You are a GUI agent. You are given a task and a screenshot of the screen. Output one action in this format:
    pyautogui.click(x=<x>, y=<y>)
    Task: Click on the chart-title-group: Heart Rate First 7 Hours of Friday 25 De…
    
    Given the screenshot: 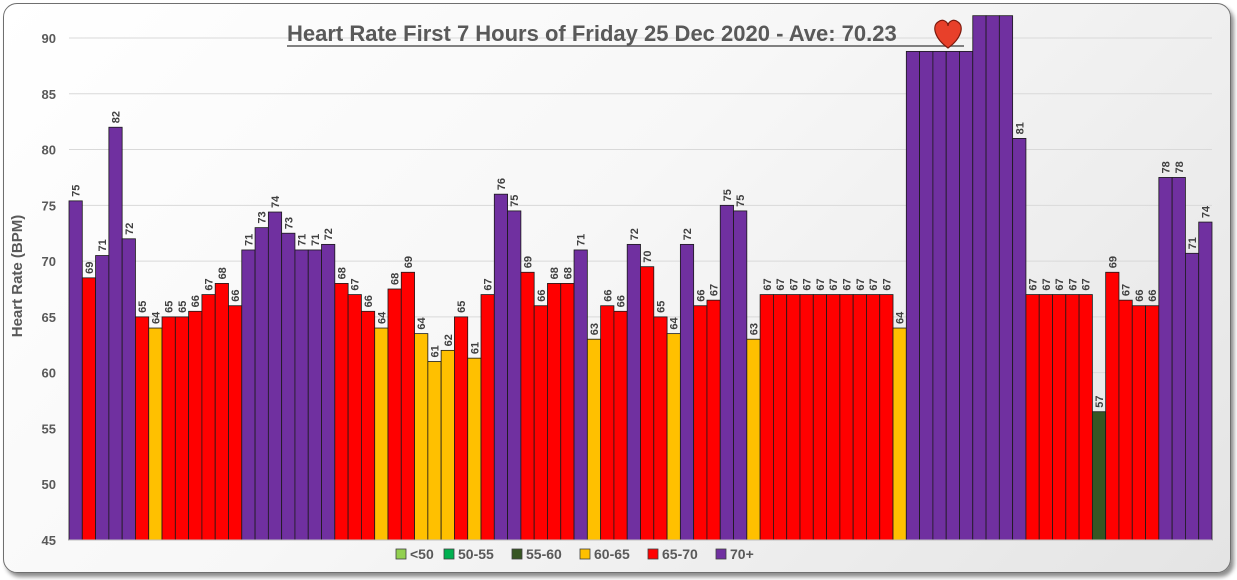 What is the action you would take?
    pyautogui.click(x=625, y=34)
    